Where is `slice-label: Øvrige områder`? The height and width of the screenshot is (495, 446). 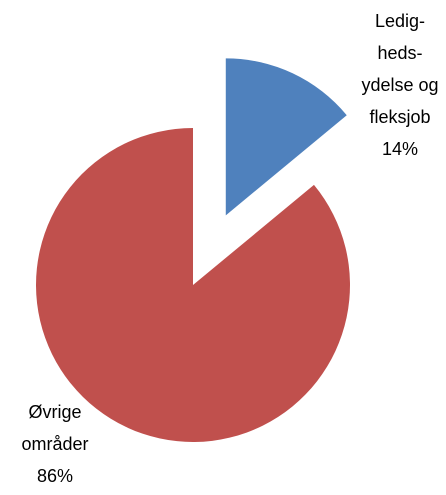 slice-label: Øvrige områder is located at coordinates (54, 428).